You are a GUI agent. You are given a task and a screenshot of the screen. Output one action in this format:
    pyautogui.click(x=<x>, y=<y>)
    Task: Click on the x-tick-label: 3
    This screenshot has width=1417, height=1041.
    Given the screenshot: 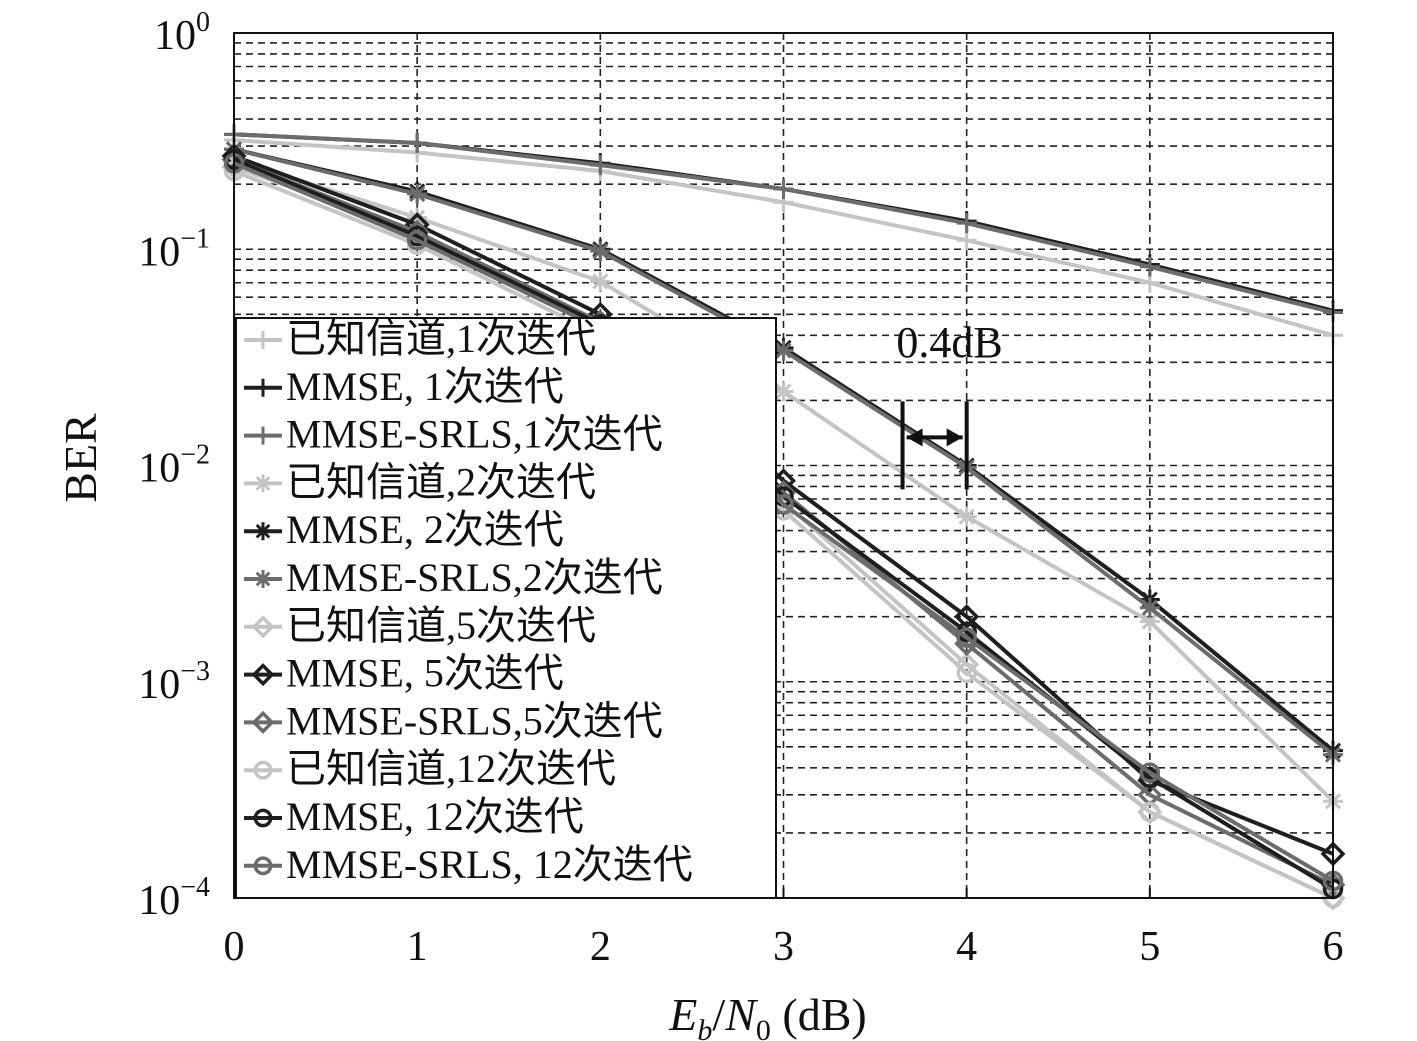 What is the action you would take?
    pyautogui.click(x=783, y=947)
    